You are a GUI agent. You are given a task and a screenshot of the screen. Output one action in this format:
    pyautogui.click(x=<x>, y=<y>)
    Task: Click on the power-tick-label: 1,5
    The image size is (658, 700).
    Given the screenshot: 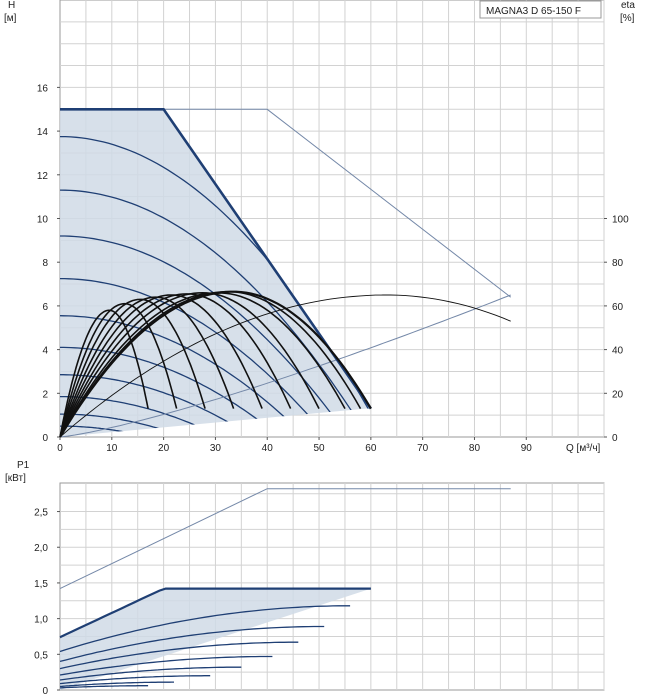 What is the action you would take?
    pyautogui.click(x=41, y=584)
    